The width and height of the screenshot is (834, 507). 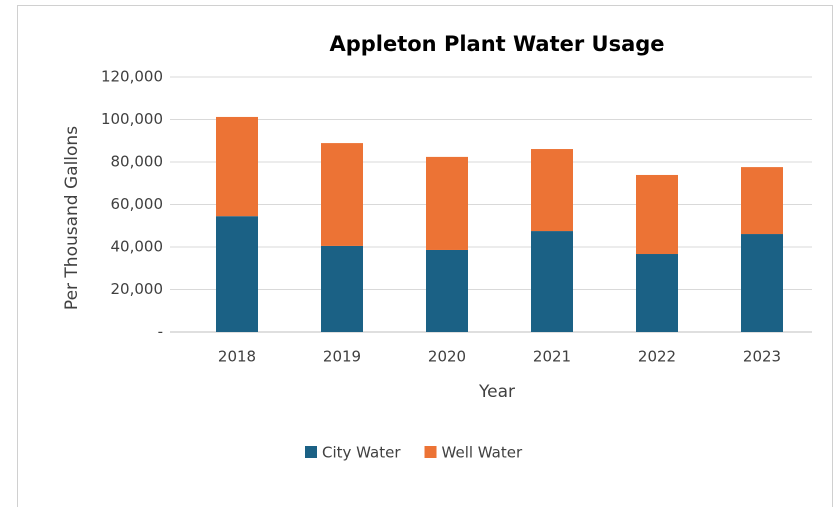 What do you see at coordinates (657, 357) in the screenshot?
I see `x-tick-label: 2022` at bounding box center [657, 357].